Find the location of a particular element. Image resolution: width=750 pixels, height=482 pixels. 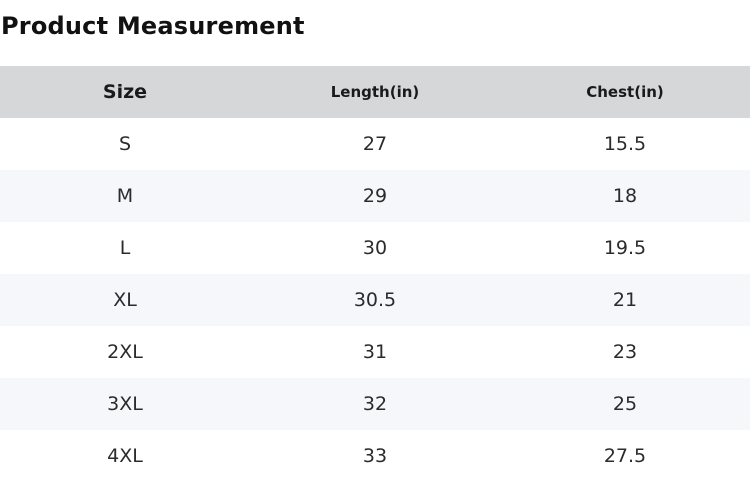

size-cell: L is located at coordinates (125, 248).